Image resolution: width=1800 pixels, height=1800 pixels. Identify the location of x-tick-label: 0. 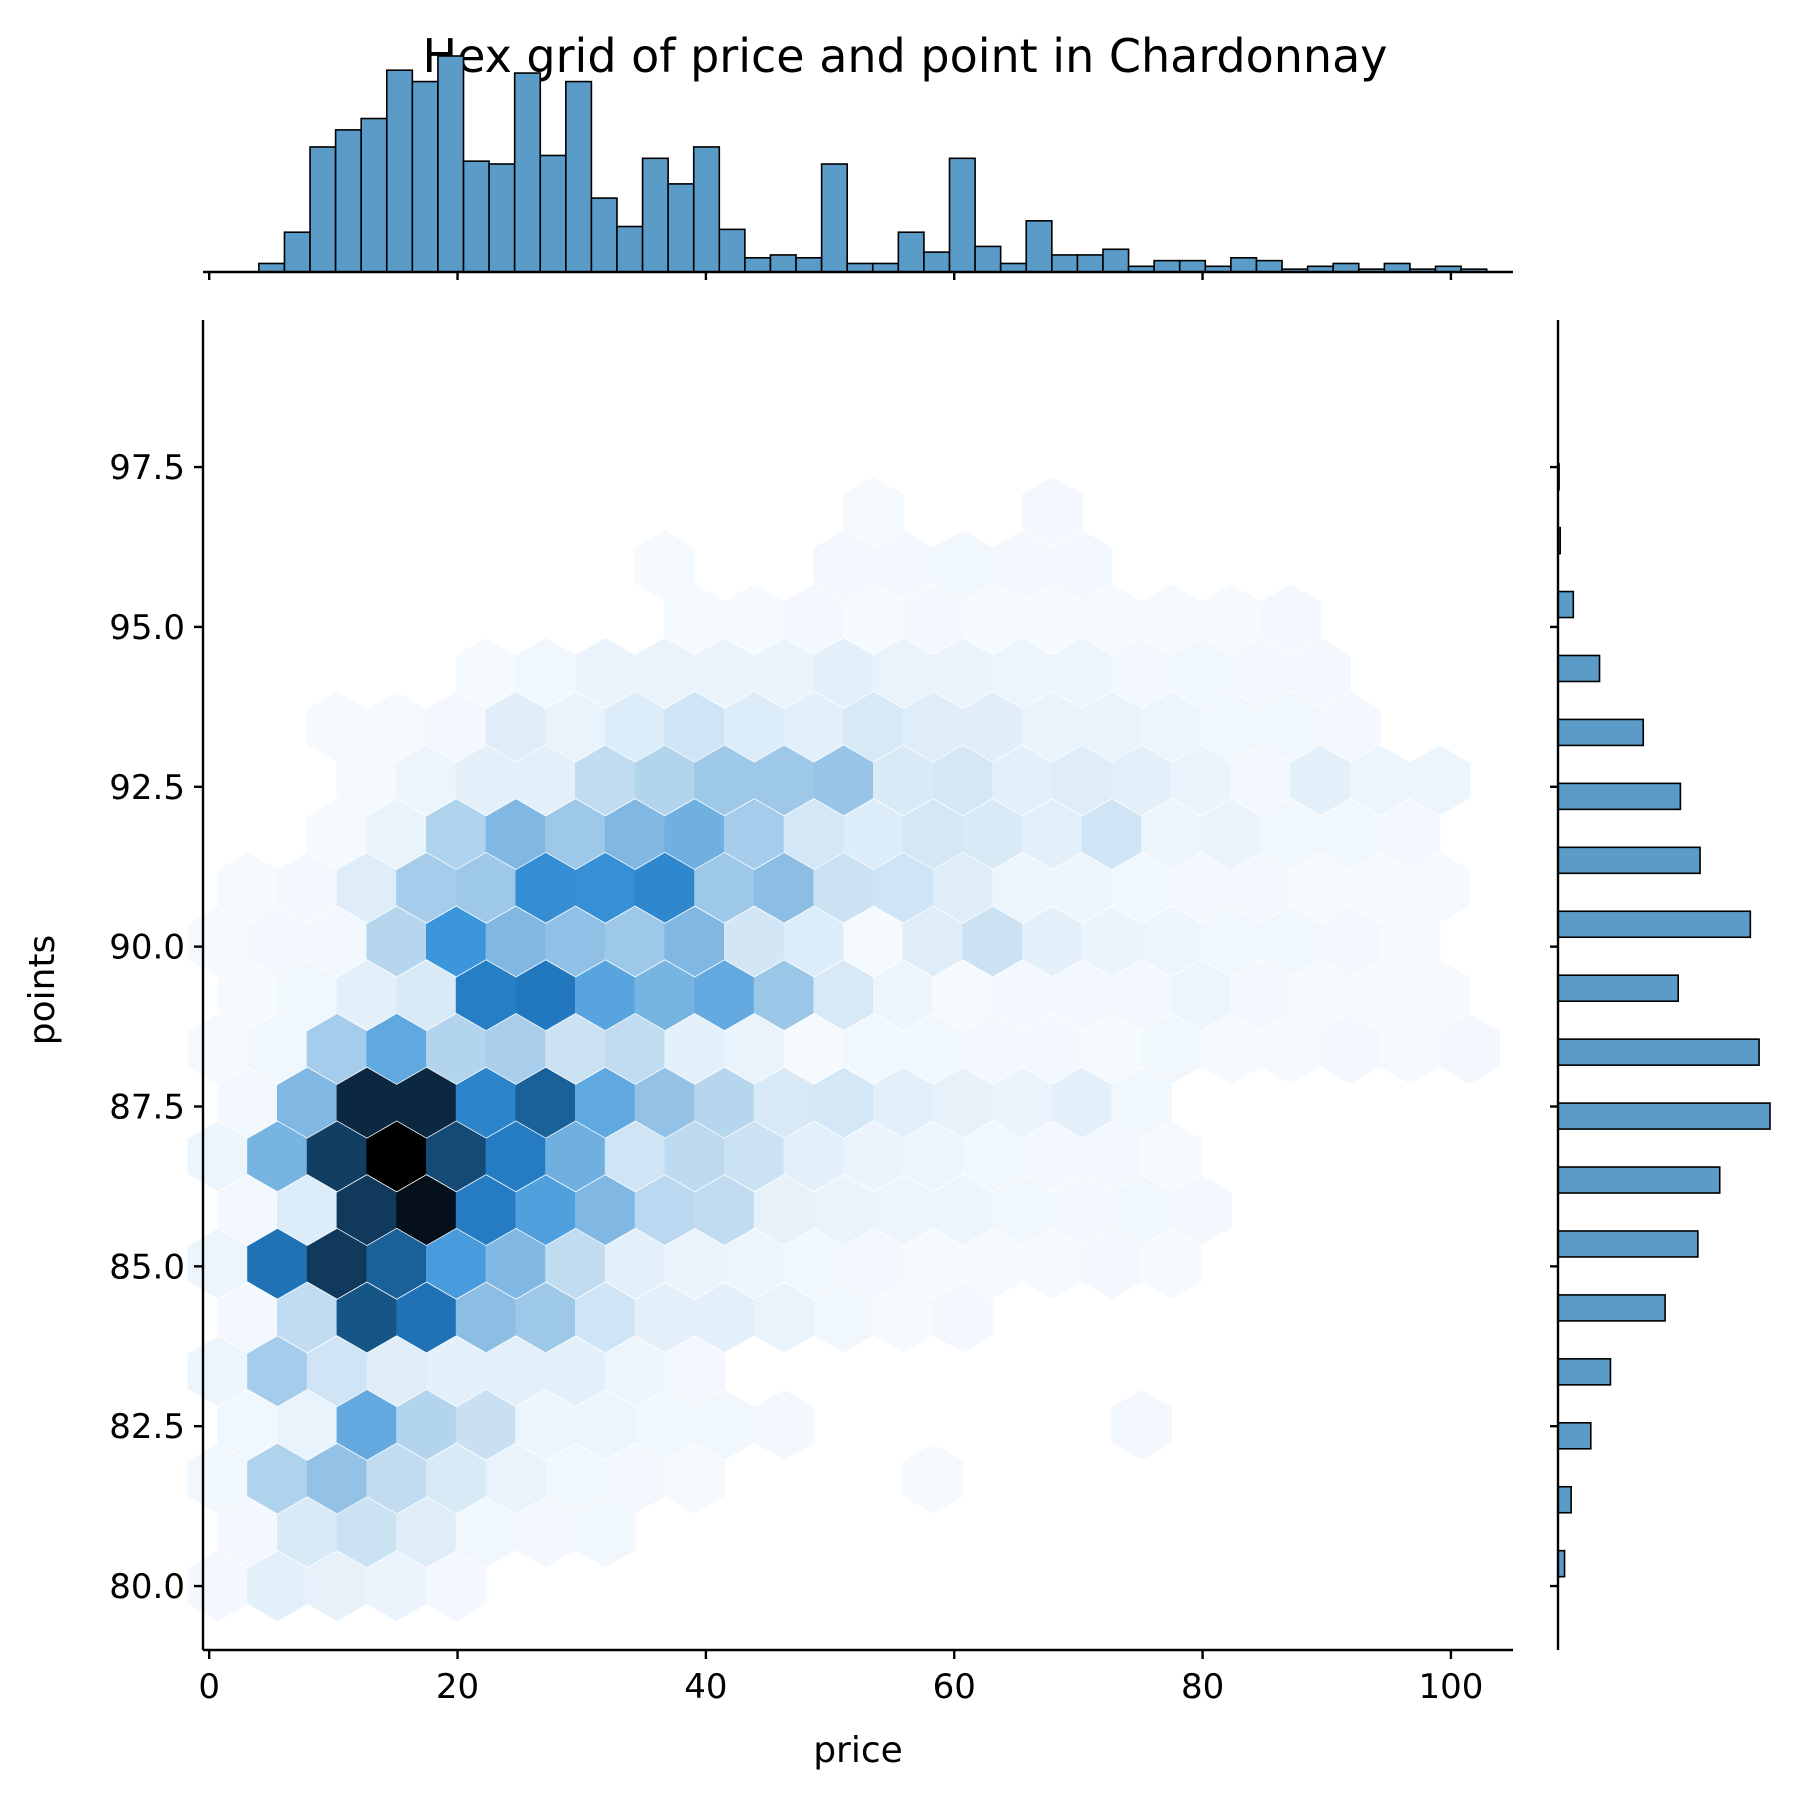
(209, 1687).